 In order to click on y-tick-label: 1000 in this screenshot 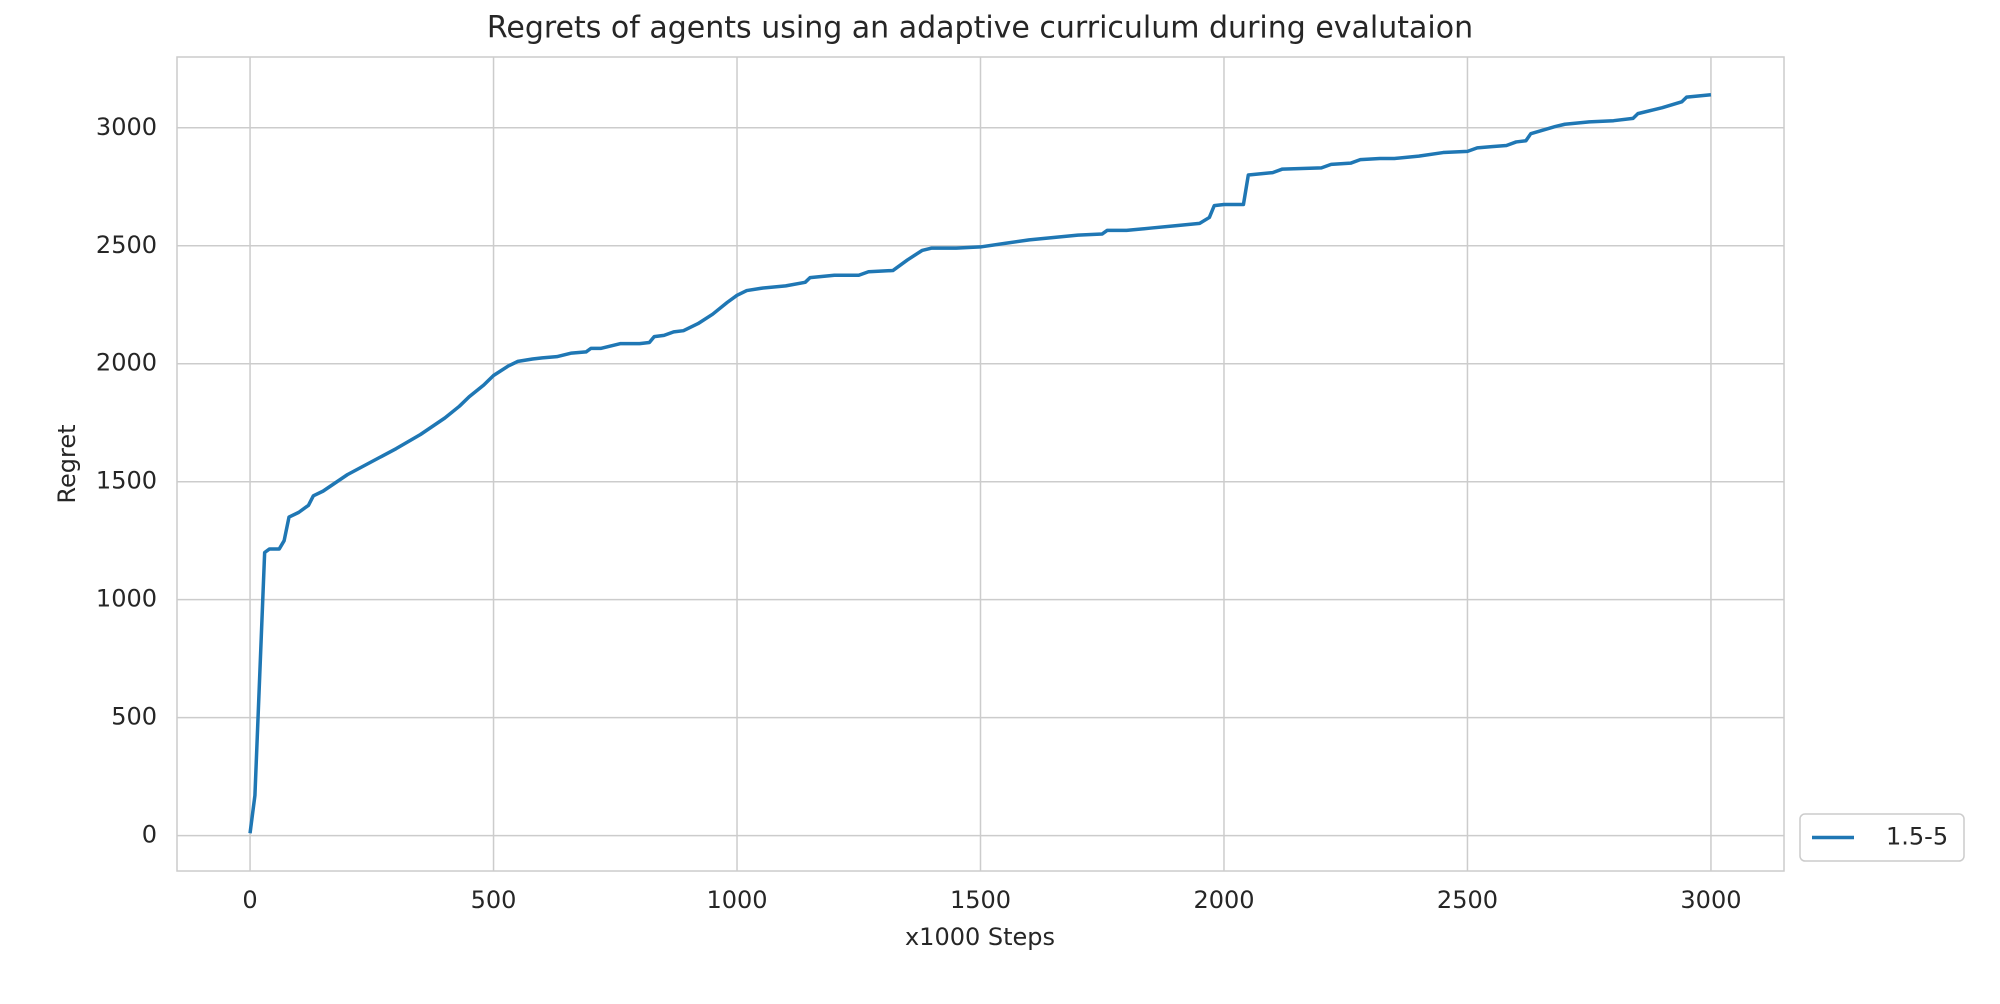, I will do `click(126, 599)`.